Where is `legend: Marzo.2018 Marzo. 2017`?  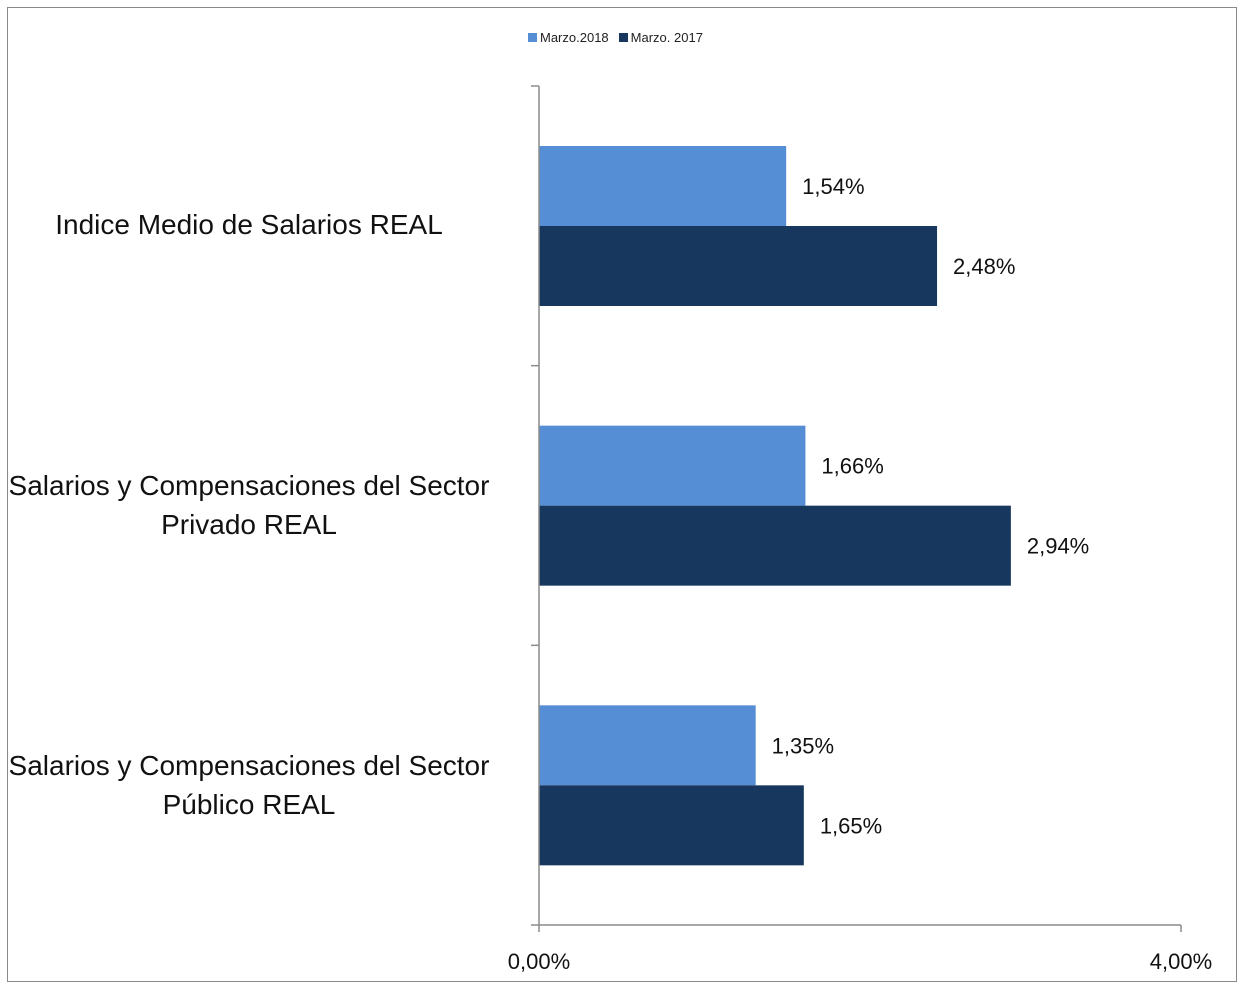
legend: Marzo.2018 Marzo. 2017 is located at coordinates (620, 37).